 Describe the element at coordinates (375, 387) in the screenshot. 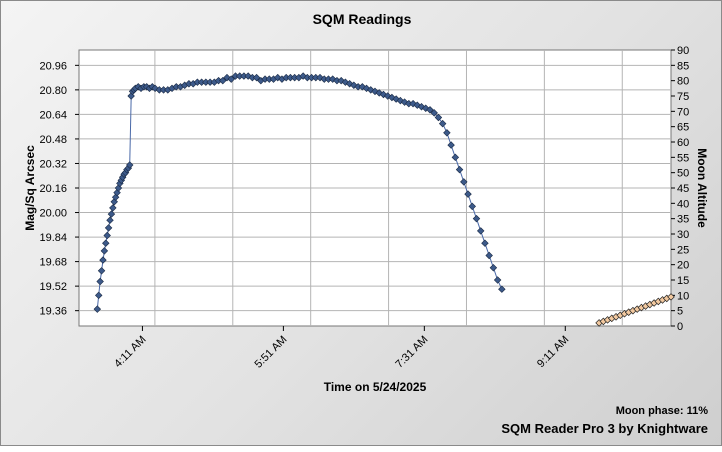

I see `x-axis-title: Time on 5/24/2025` at that location.